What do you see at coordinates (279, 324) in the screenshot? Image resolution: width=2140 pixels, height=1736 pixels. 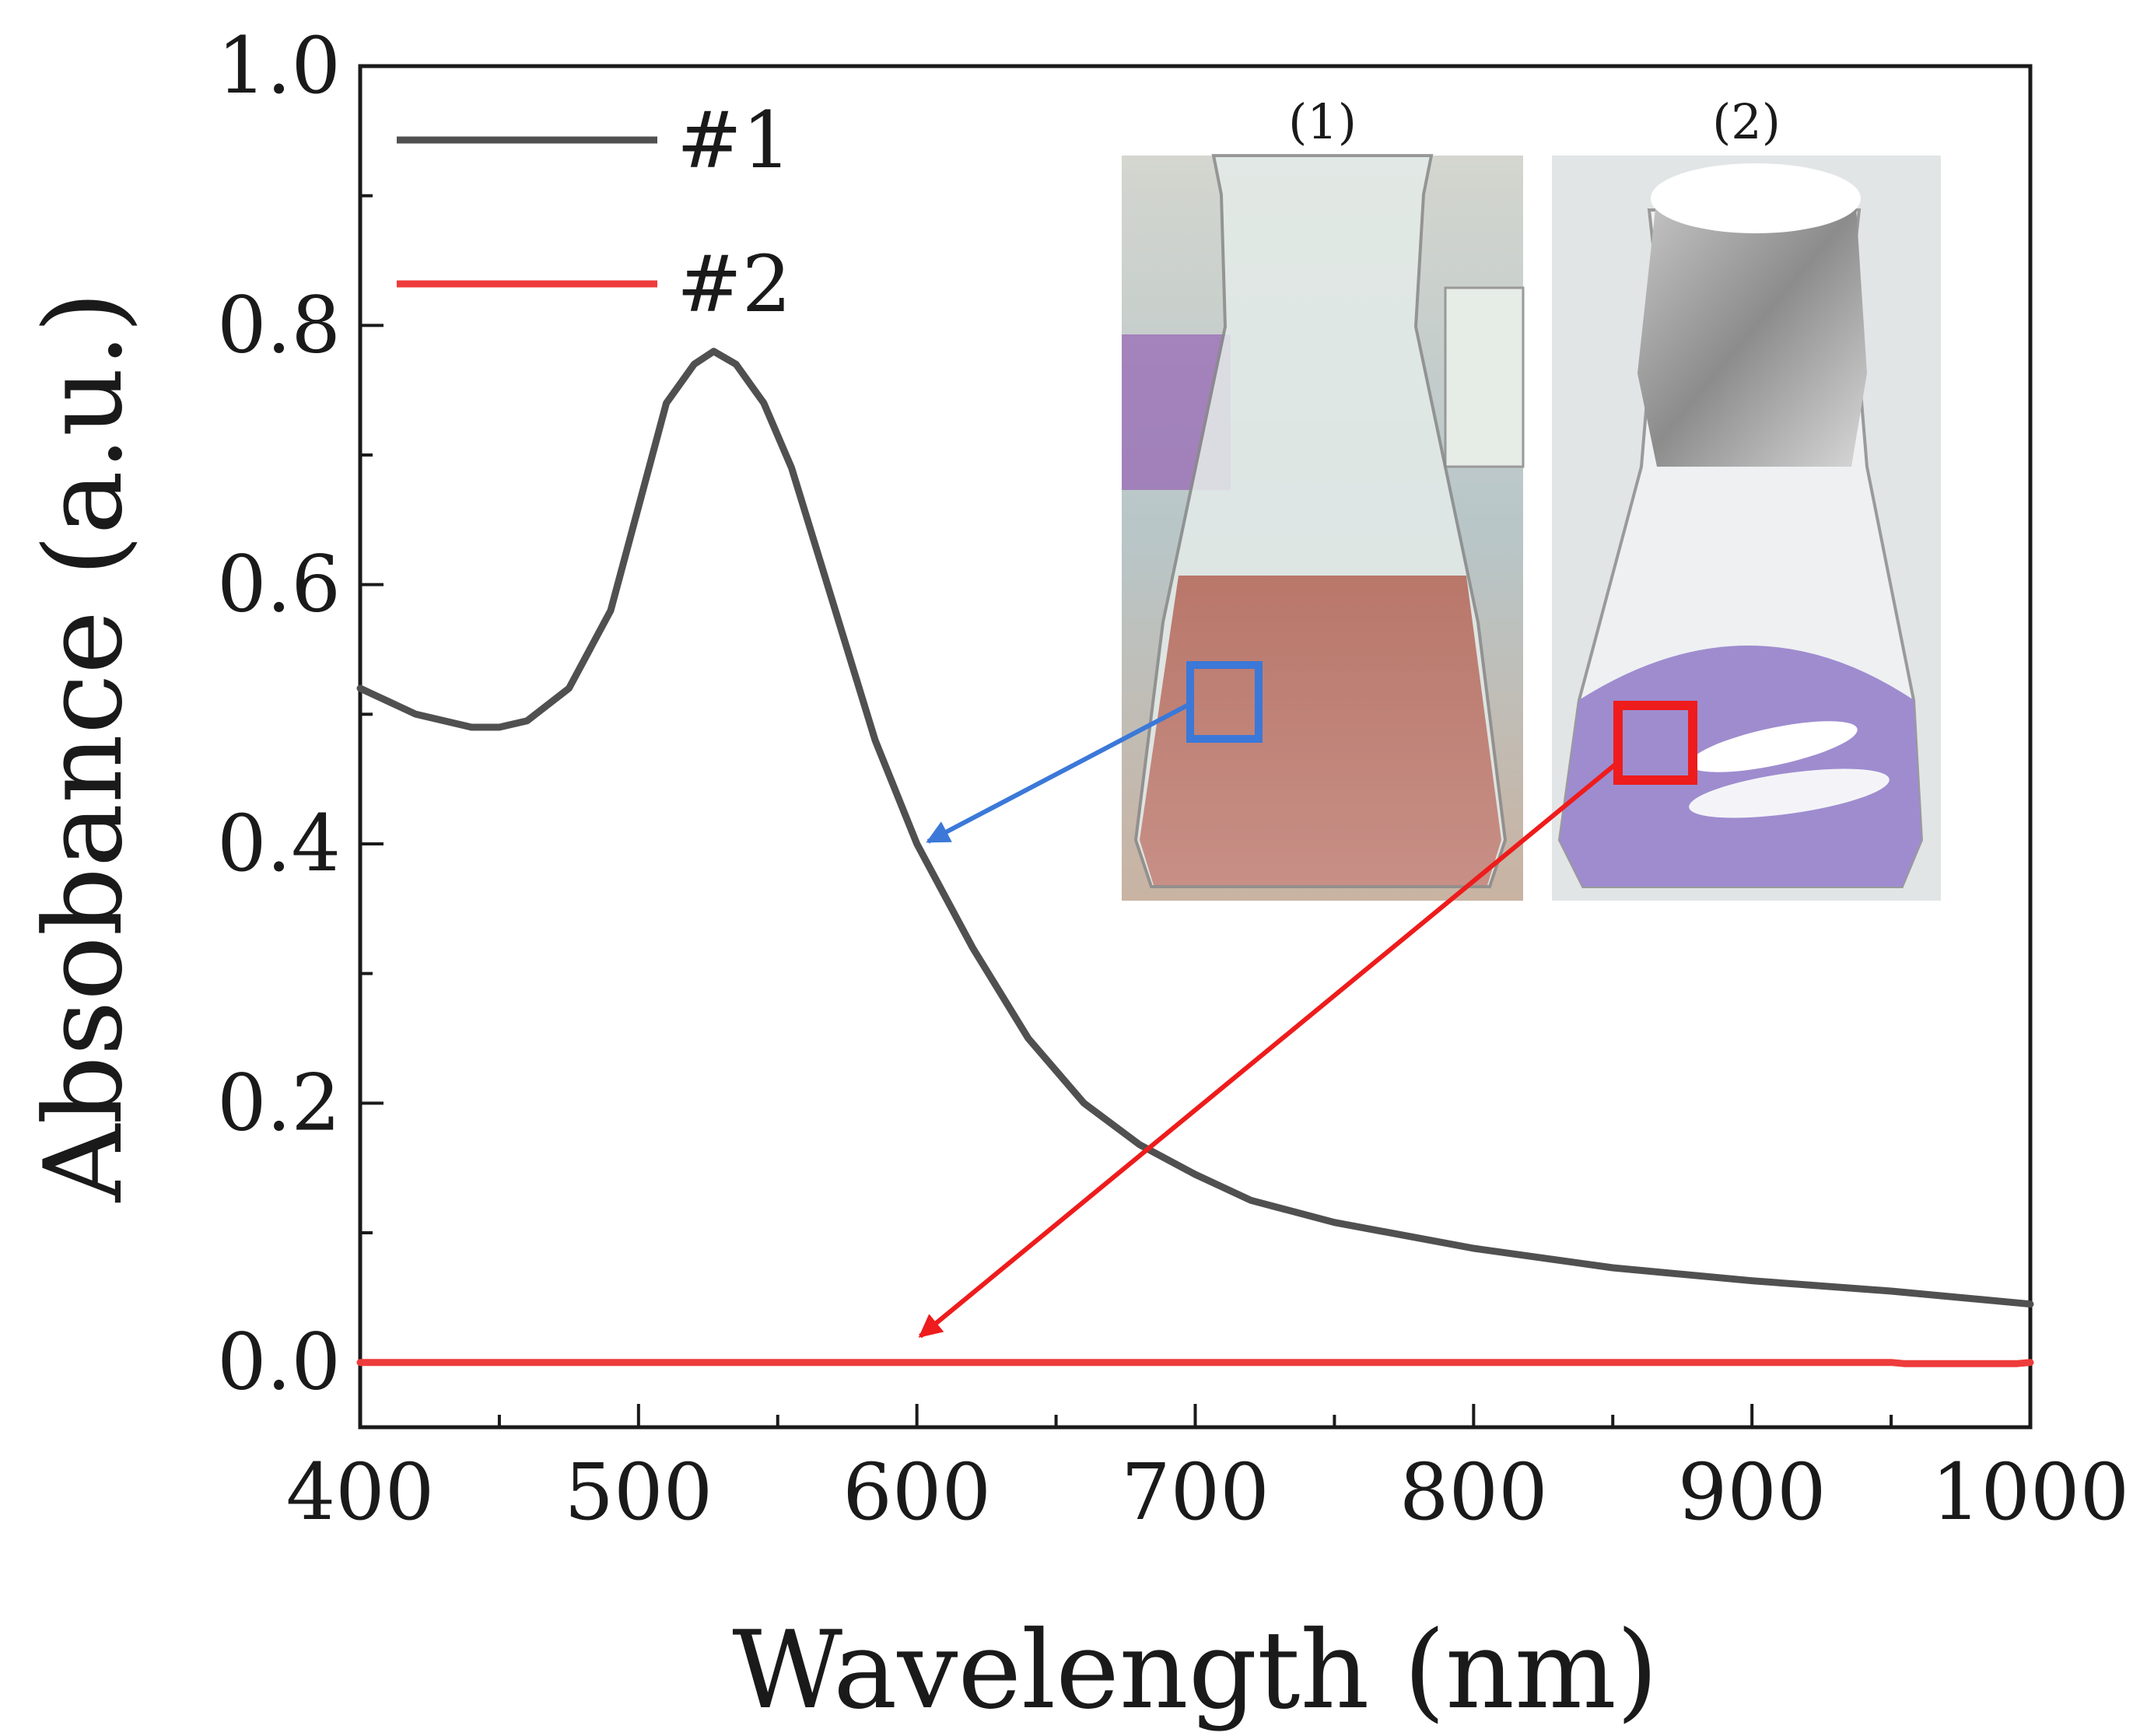 I see `y-tick-label: 0.8` at bounding box center [279, 324].